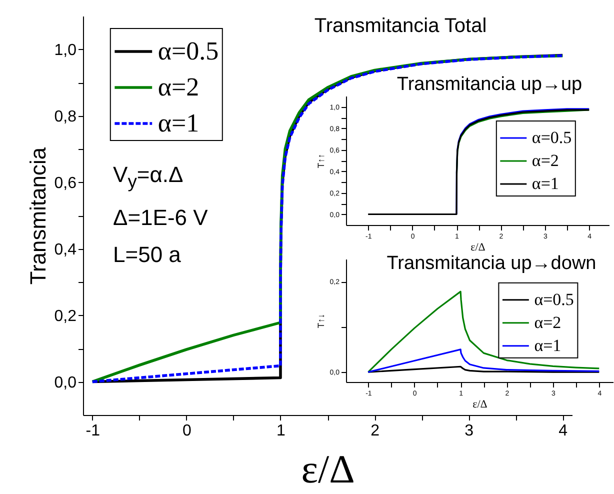 The height and width of the screenshot is (494, 614). Describe the element at coordinates (65, 383) in the screenshot. I see `y-tick-label: 0,0` at that location.